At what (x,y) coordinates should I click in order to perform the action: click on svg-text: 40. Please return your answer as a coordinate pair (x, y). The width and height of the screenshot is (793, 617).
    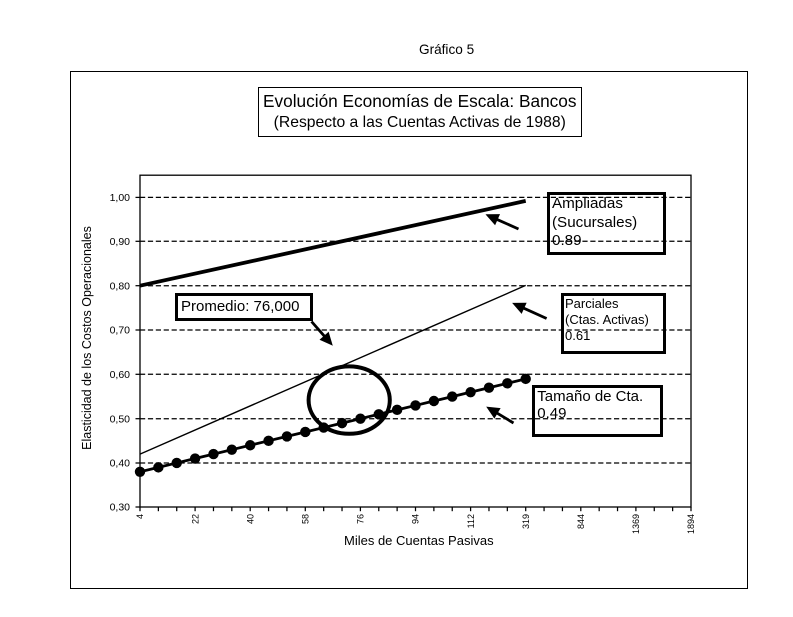
    Looking at the image, I should click on (250, 519).